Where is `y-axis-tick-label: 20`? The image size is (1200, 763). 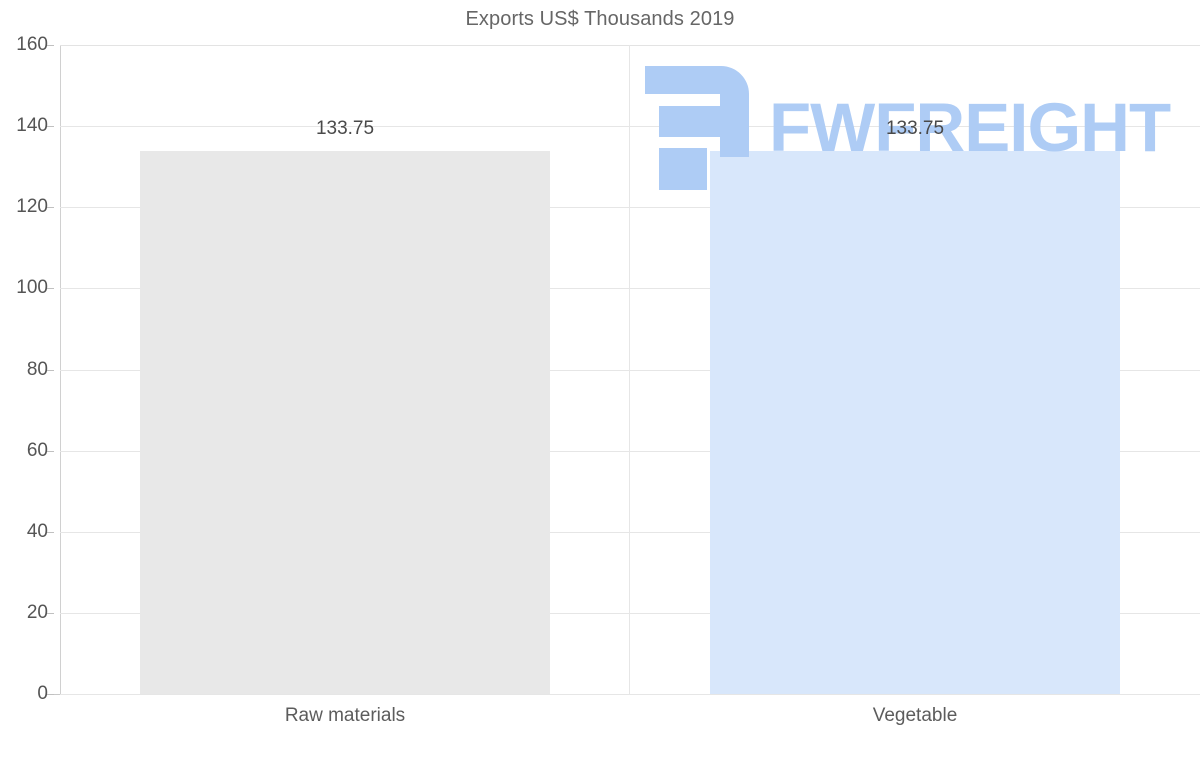
y-axis-tick-label: 20 is located at coordinates (37, 612).